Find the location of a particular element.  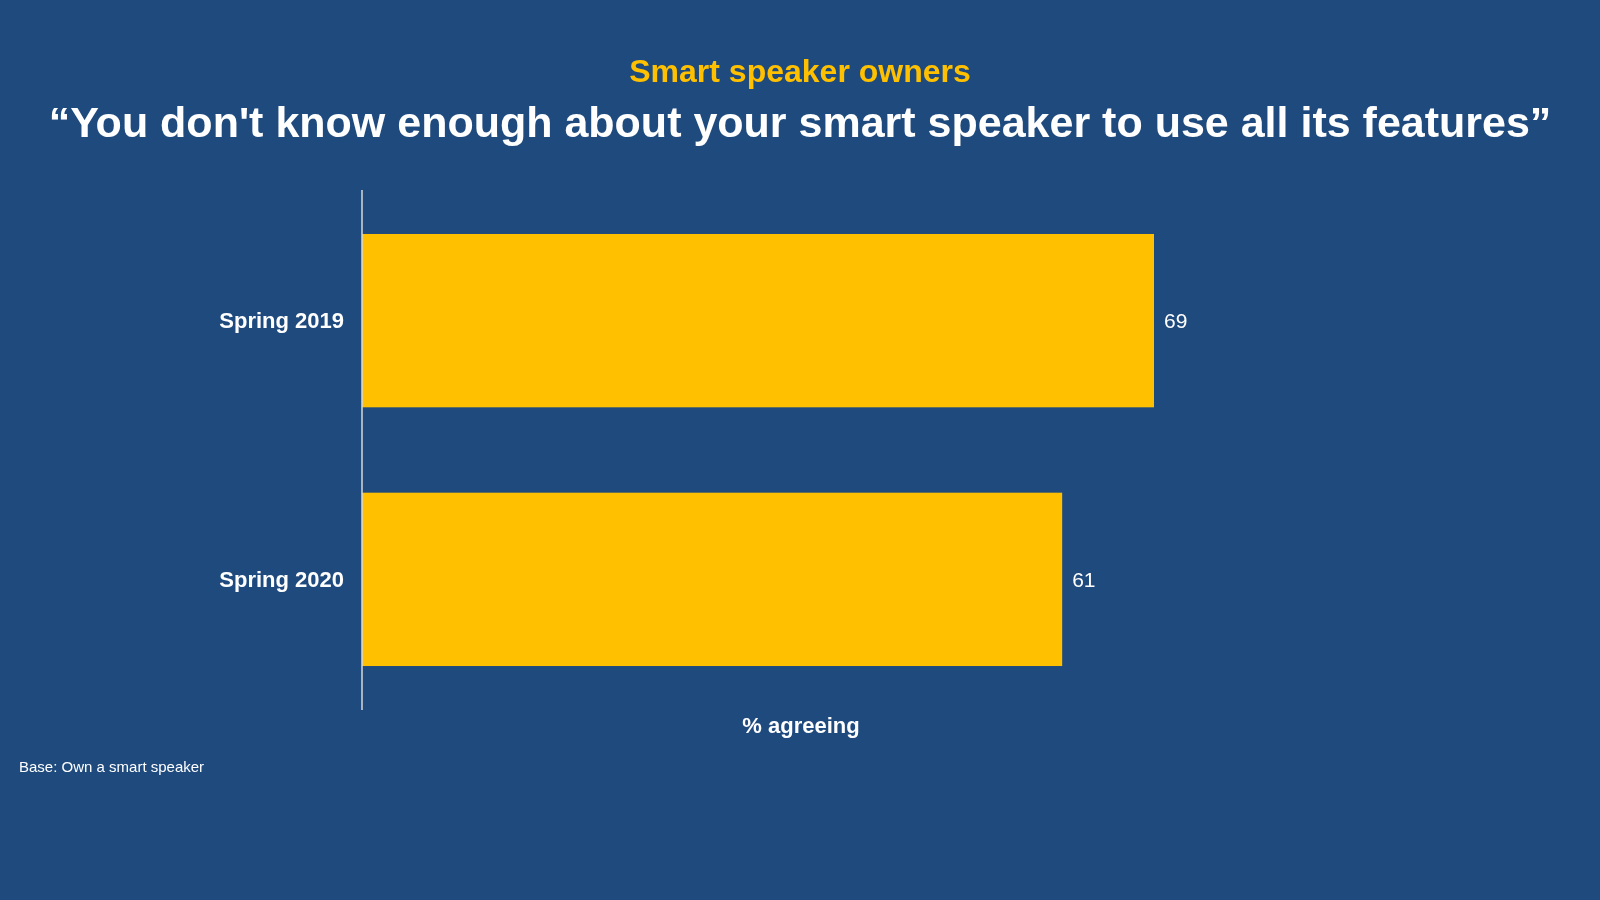

text: Base: Own a smart speaker is located at coordinates (112, 766).